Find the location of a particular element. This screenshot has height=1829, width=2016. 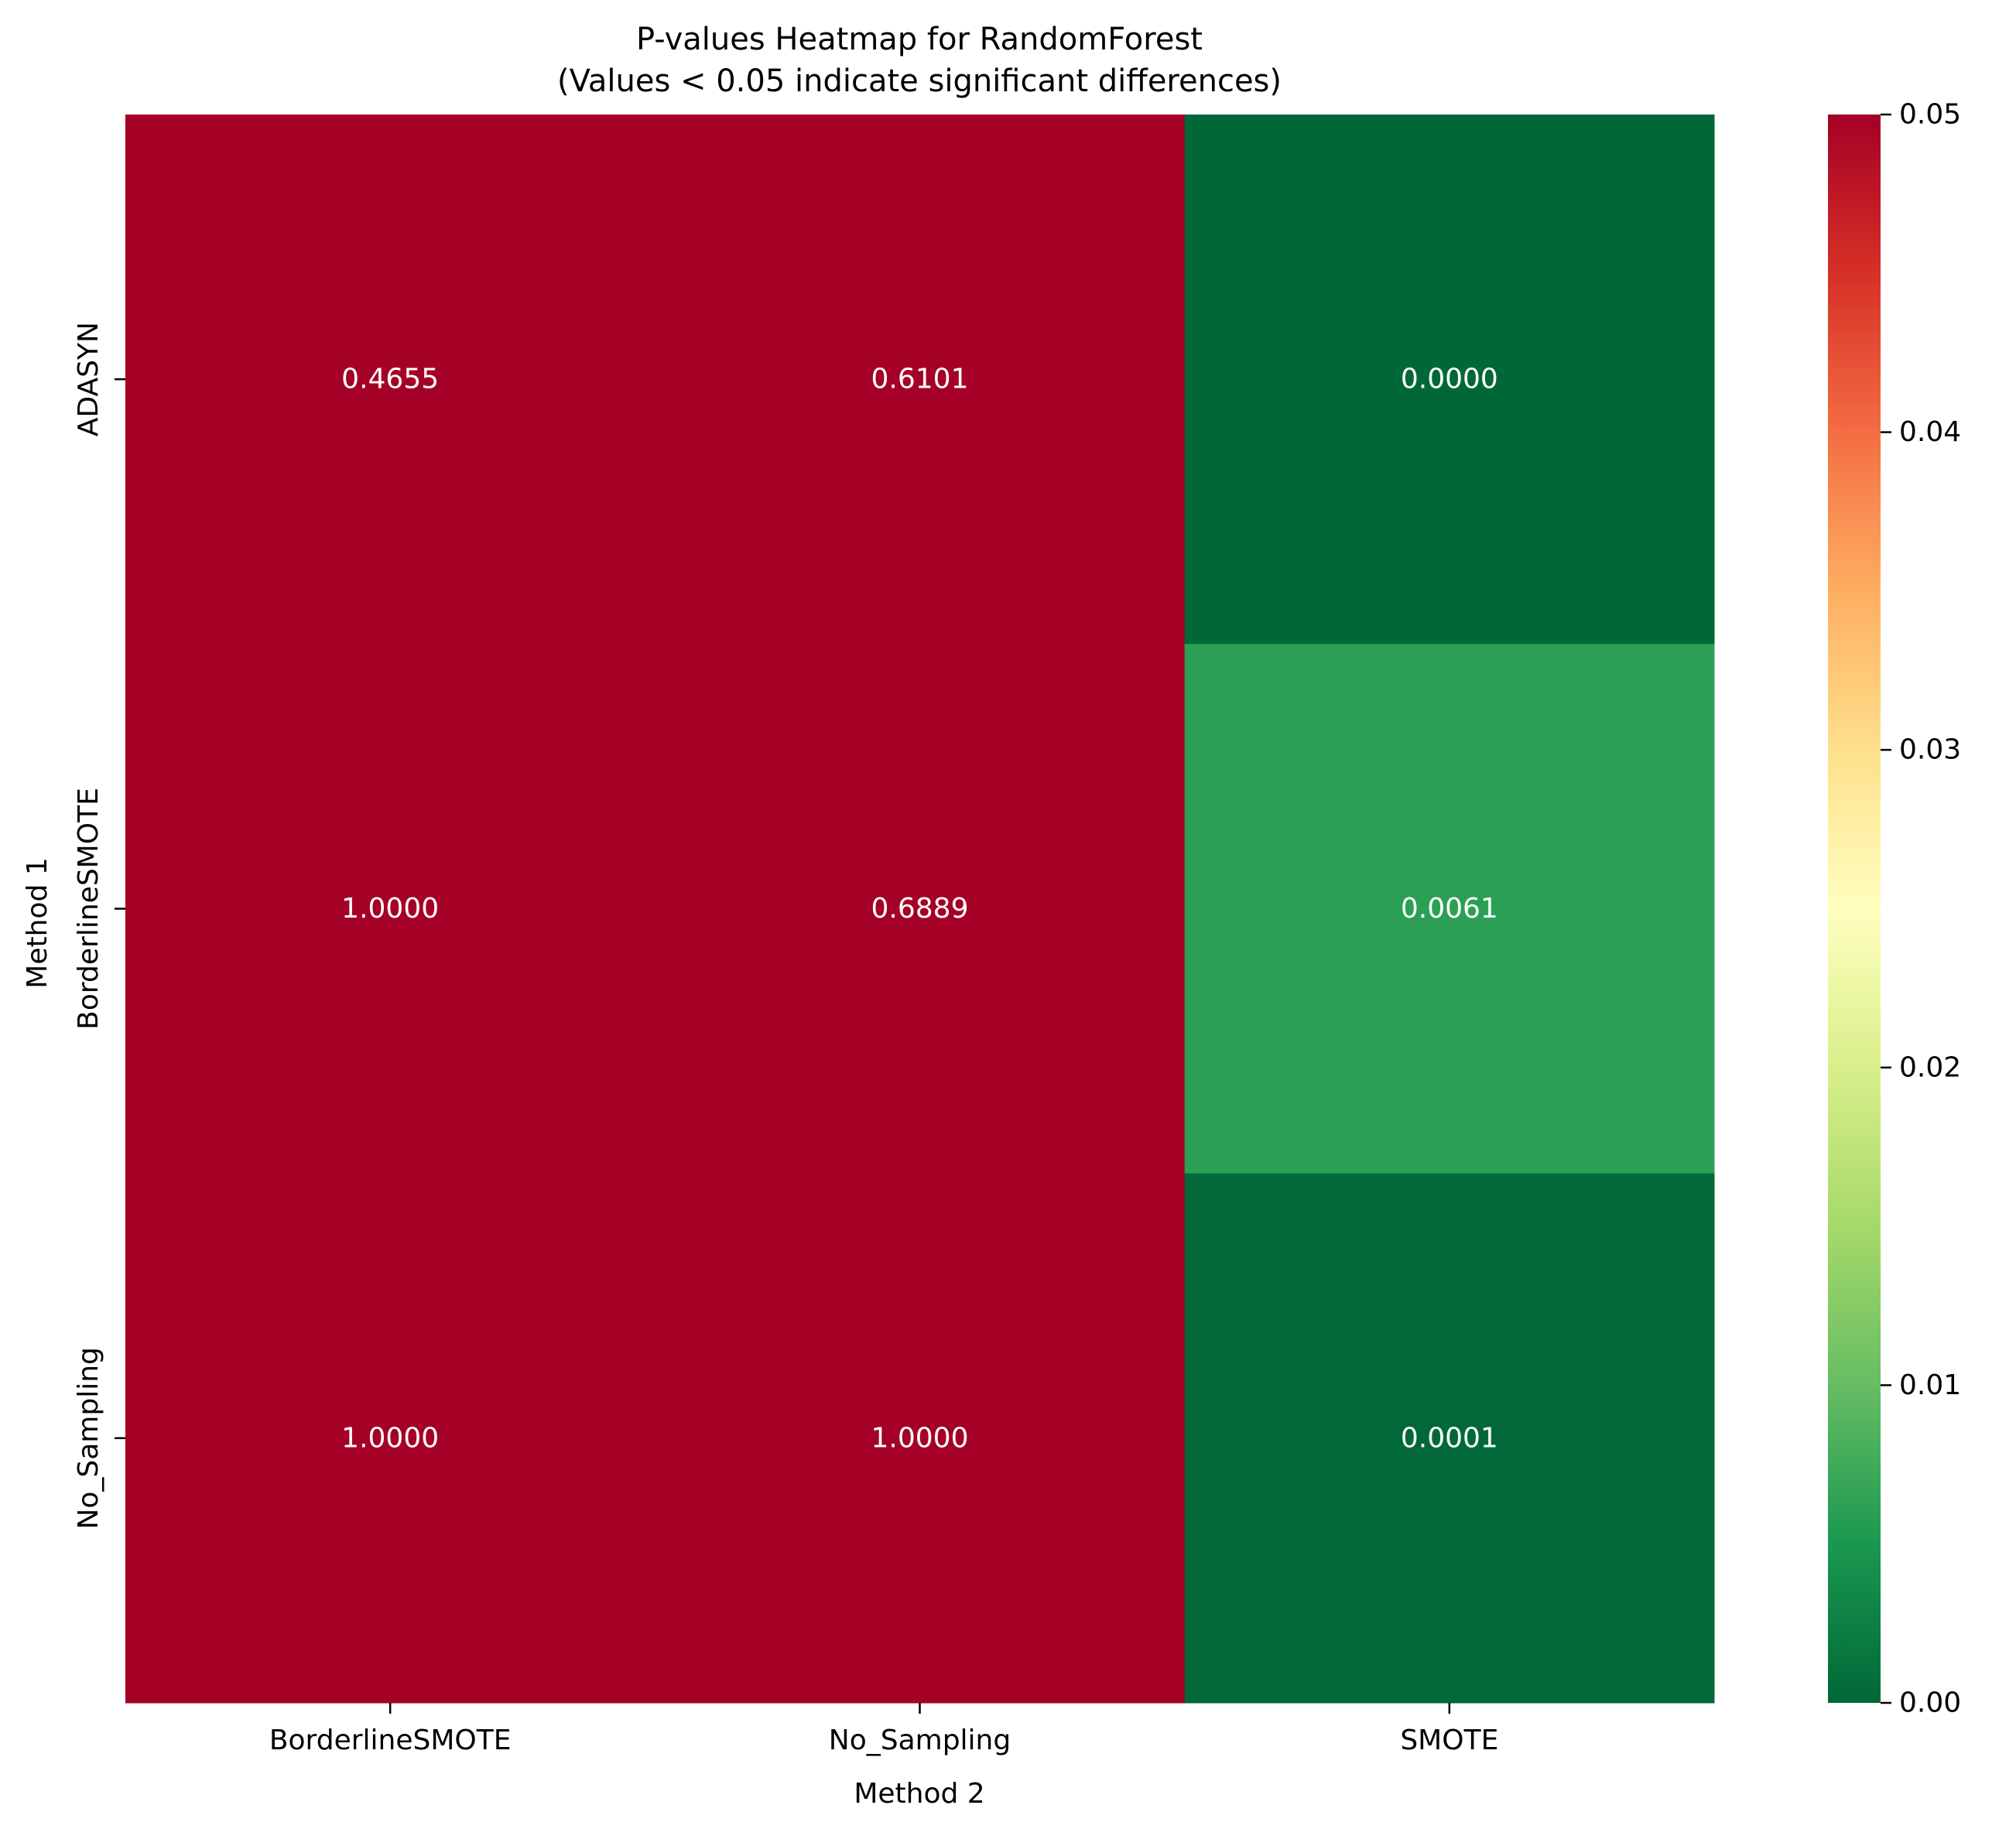

cell-value-label: 0.4655 is located at coordinates (390, 379).